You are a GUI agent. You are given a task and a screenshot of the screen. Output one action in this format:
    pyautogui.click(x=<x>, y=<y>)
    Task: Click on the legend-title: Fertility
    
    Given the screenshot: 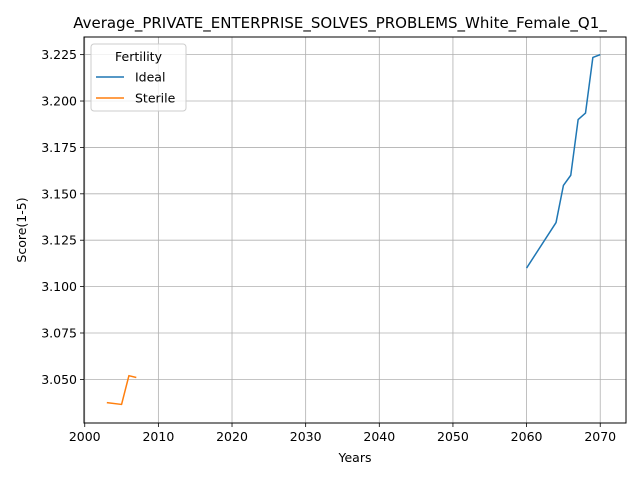 What is the action you would take?
    pyautogui.click(x=139, y=56)
    